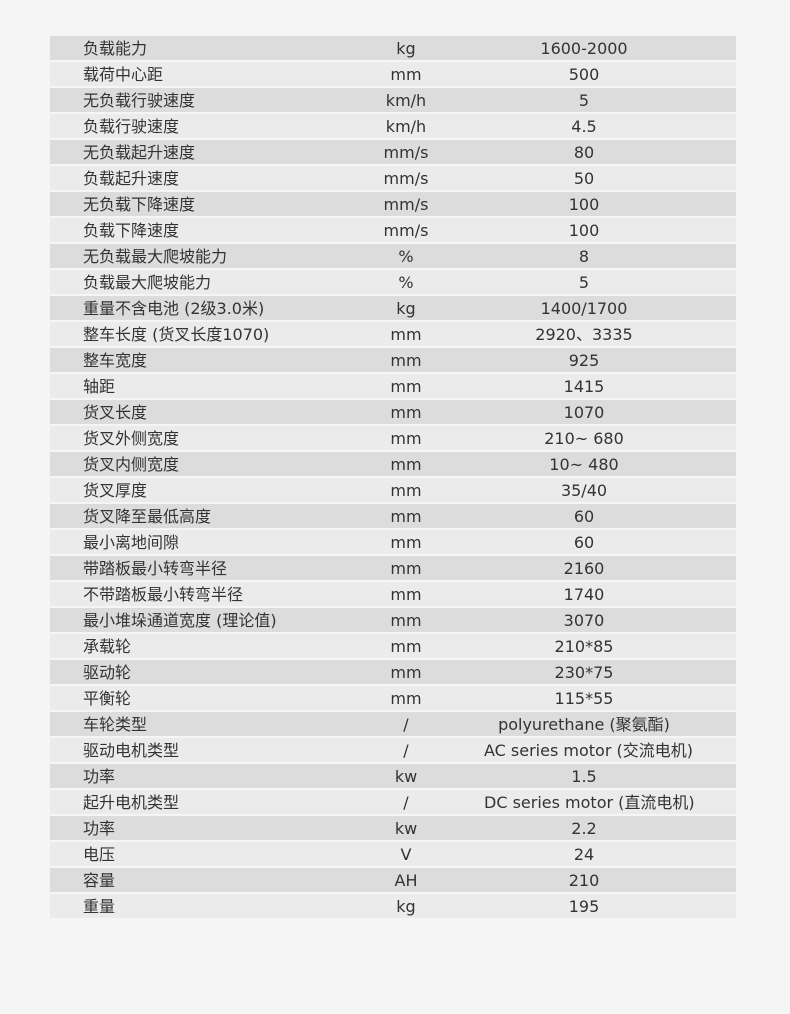  Describe the element at coordinates (131, 438) in the screenshot. I see `spec-name: 货叉外侧宽度` at that location.